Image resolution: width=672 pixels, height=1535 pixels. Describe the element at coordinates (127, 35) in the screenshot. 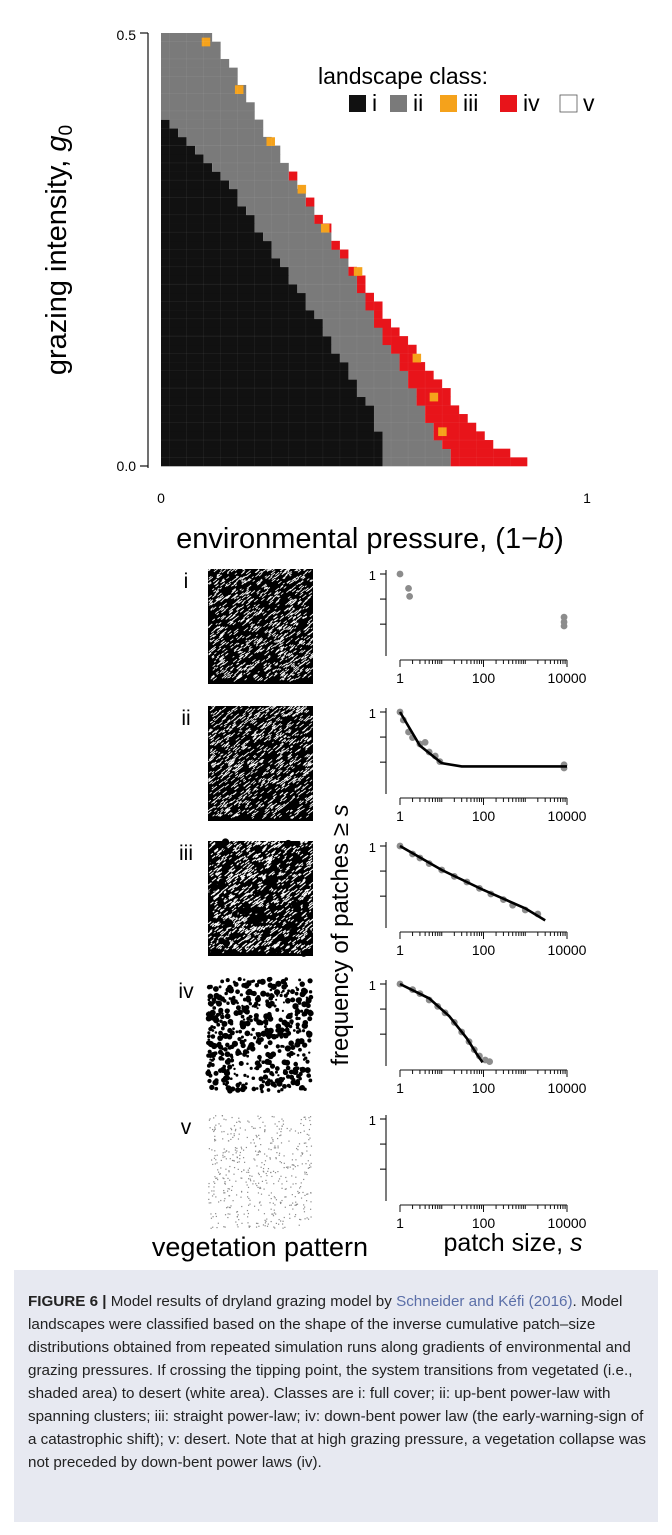

I see `y-tick-label-top: 0.5` at that location.